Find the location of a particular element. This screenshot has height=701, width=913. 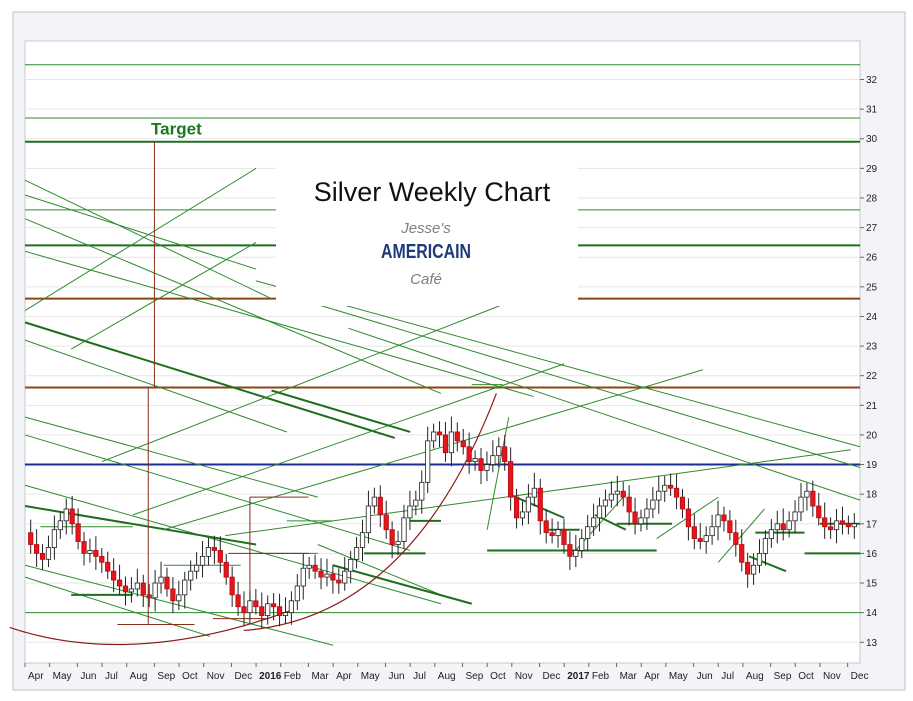

y-tick-label: 30 is located at coordinates (872, 139).